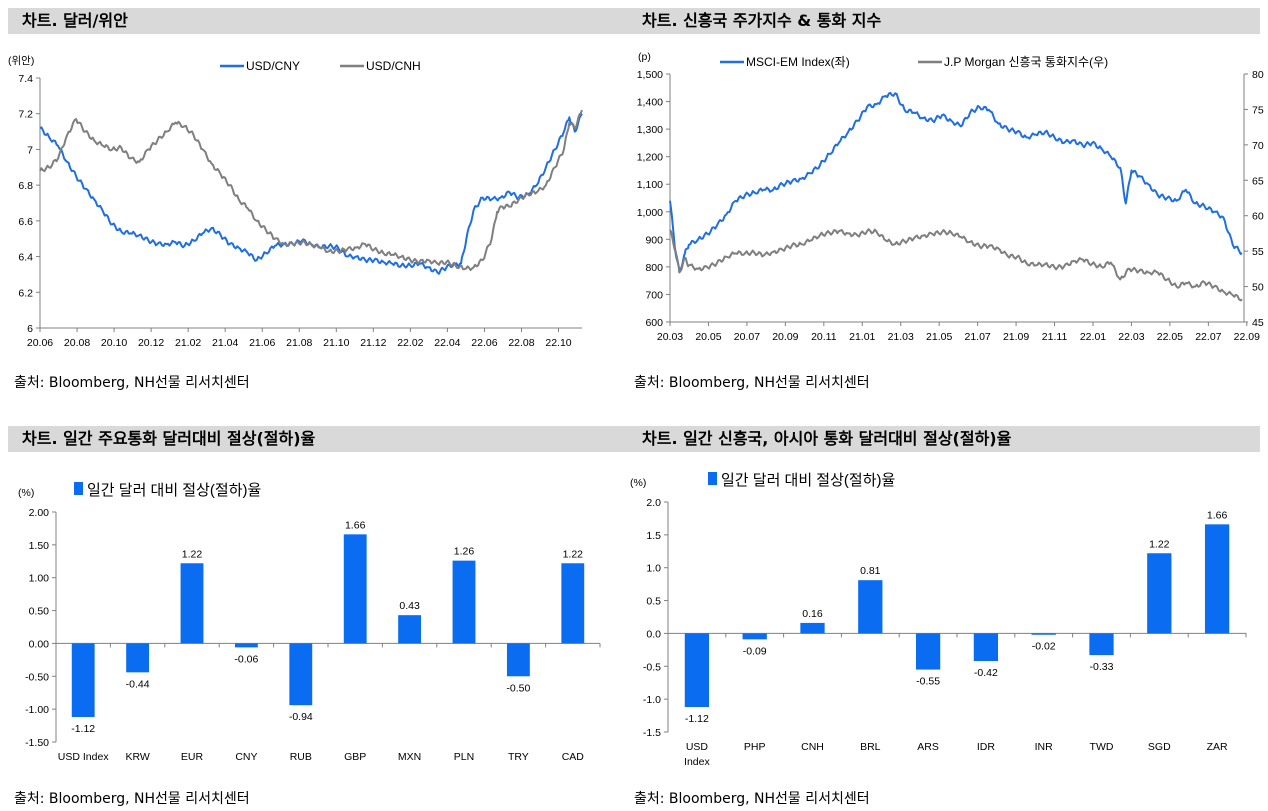 Image resolution: width=1268 pixels, height=811 pixels. I want to click on x-category-label: Index, so click(697, 762).